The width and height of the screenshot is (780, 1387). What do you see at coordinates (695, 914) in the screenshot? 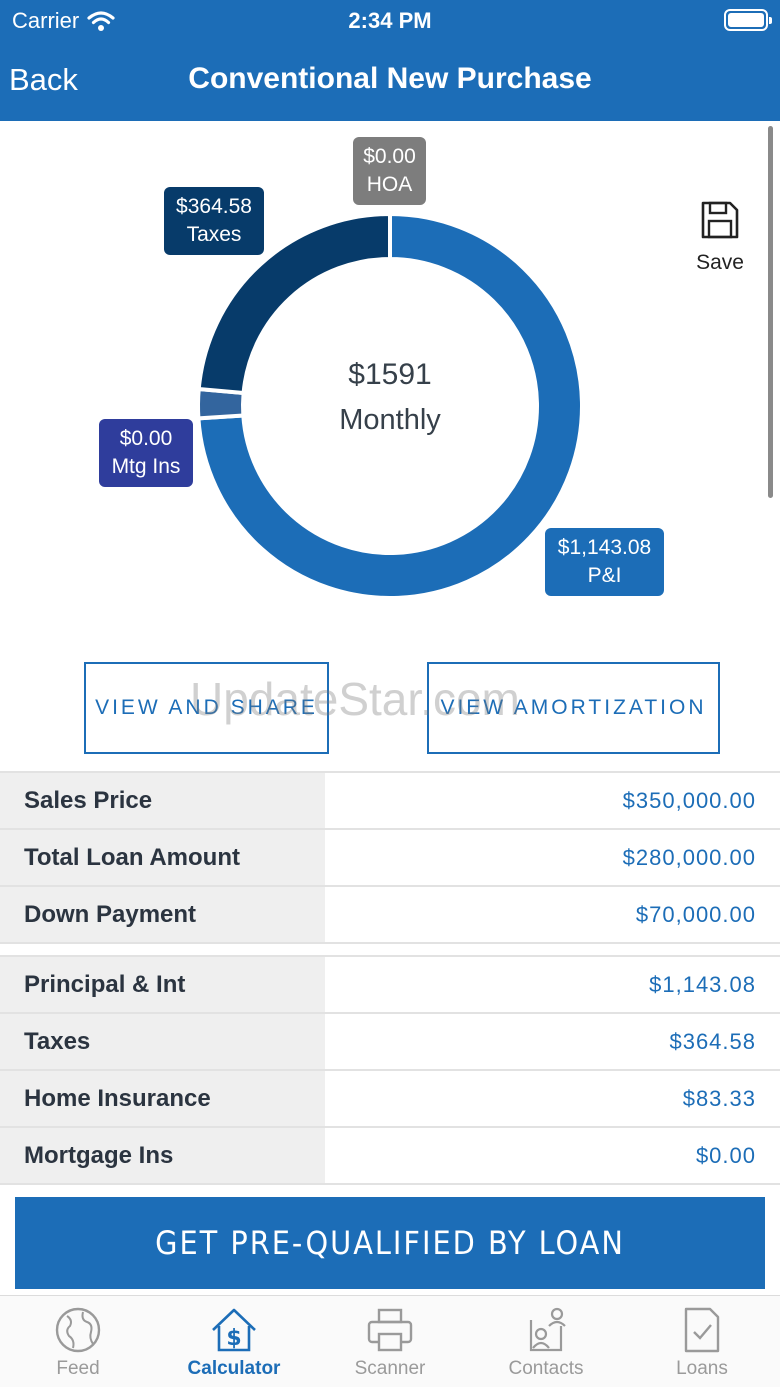
I see `row-value: $70,000.00` at bounding box center [695, 914].